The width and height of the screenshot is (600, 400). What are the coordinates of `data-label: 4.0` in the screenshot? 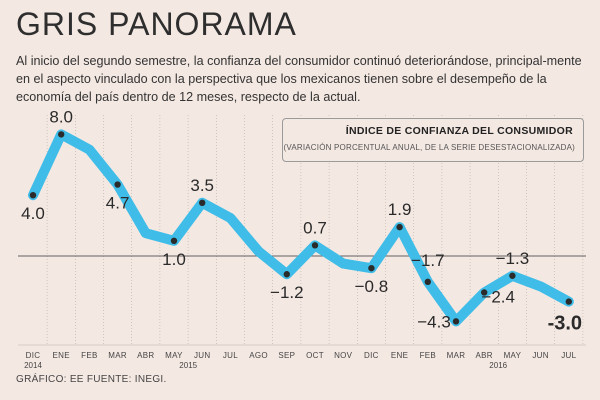 It's located at (33, 213).